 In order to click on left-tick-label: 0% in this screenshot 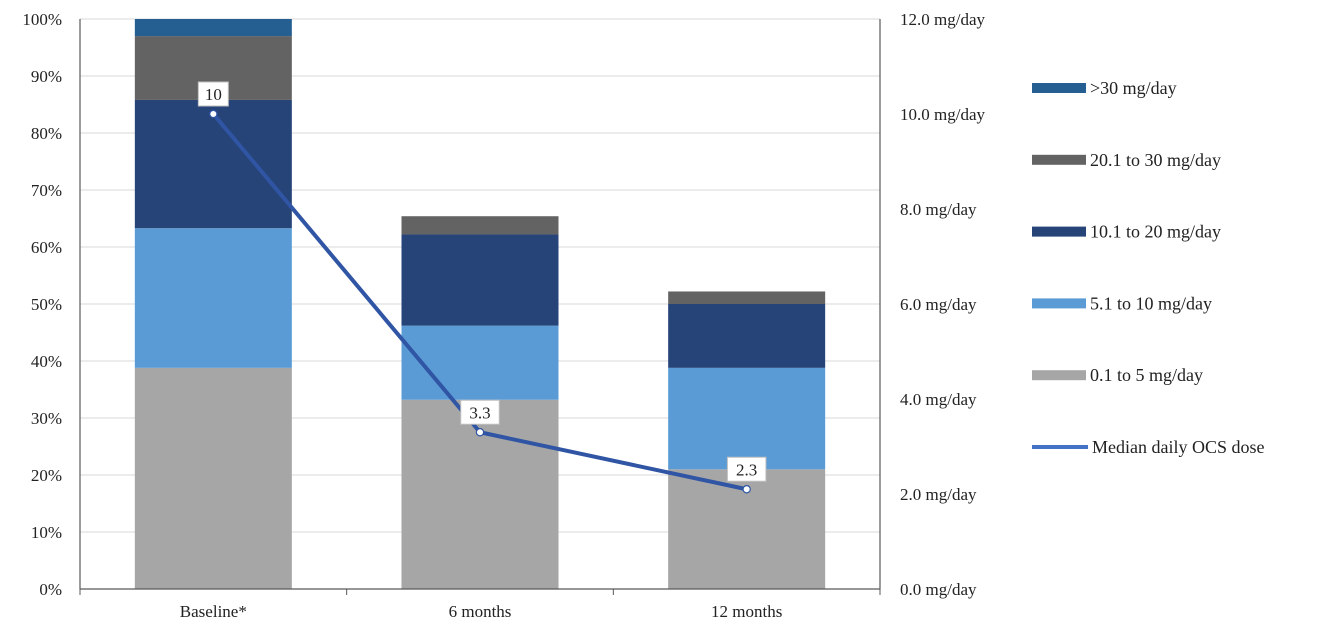, I will do `click(50, 589)`.